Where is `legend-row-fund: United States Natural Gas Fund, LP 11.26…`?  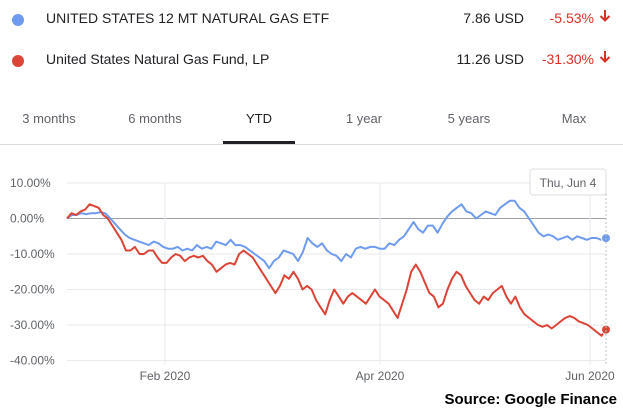 legend-row-fund: United States Natural Gas Fund, LP 11.26… is located at coordinates (311, 60).